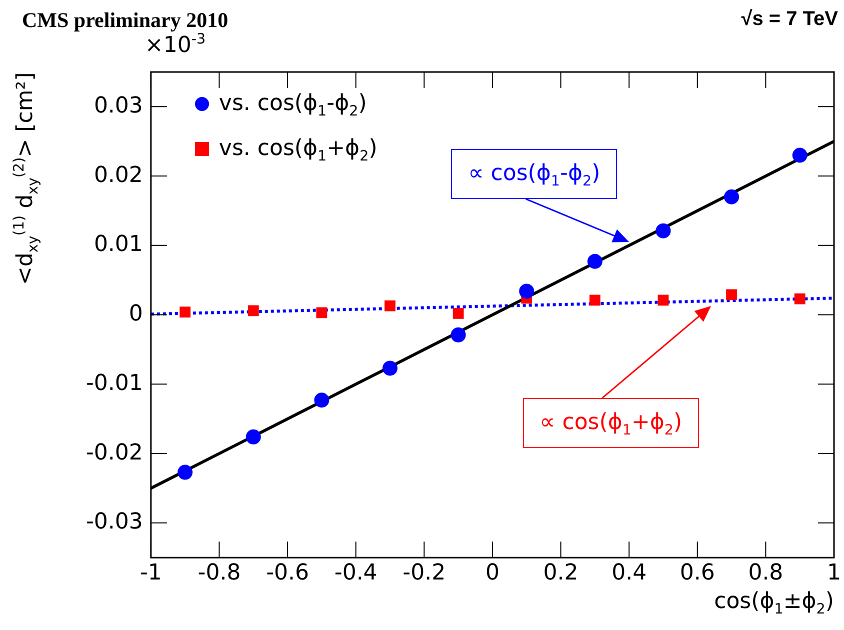 The width and height of the screenshot is (844, 630). Describe the element at coordinates (534, 174) in the screenshot. I see `annotation: ∝ cos(ϕ$_{1}$-ϕ$_{2}$)` at that location.